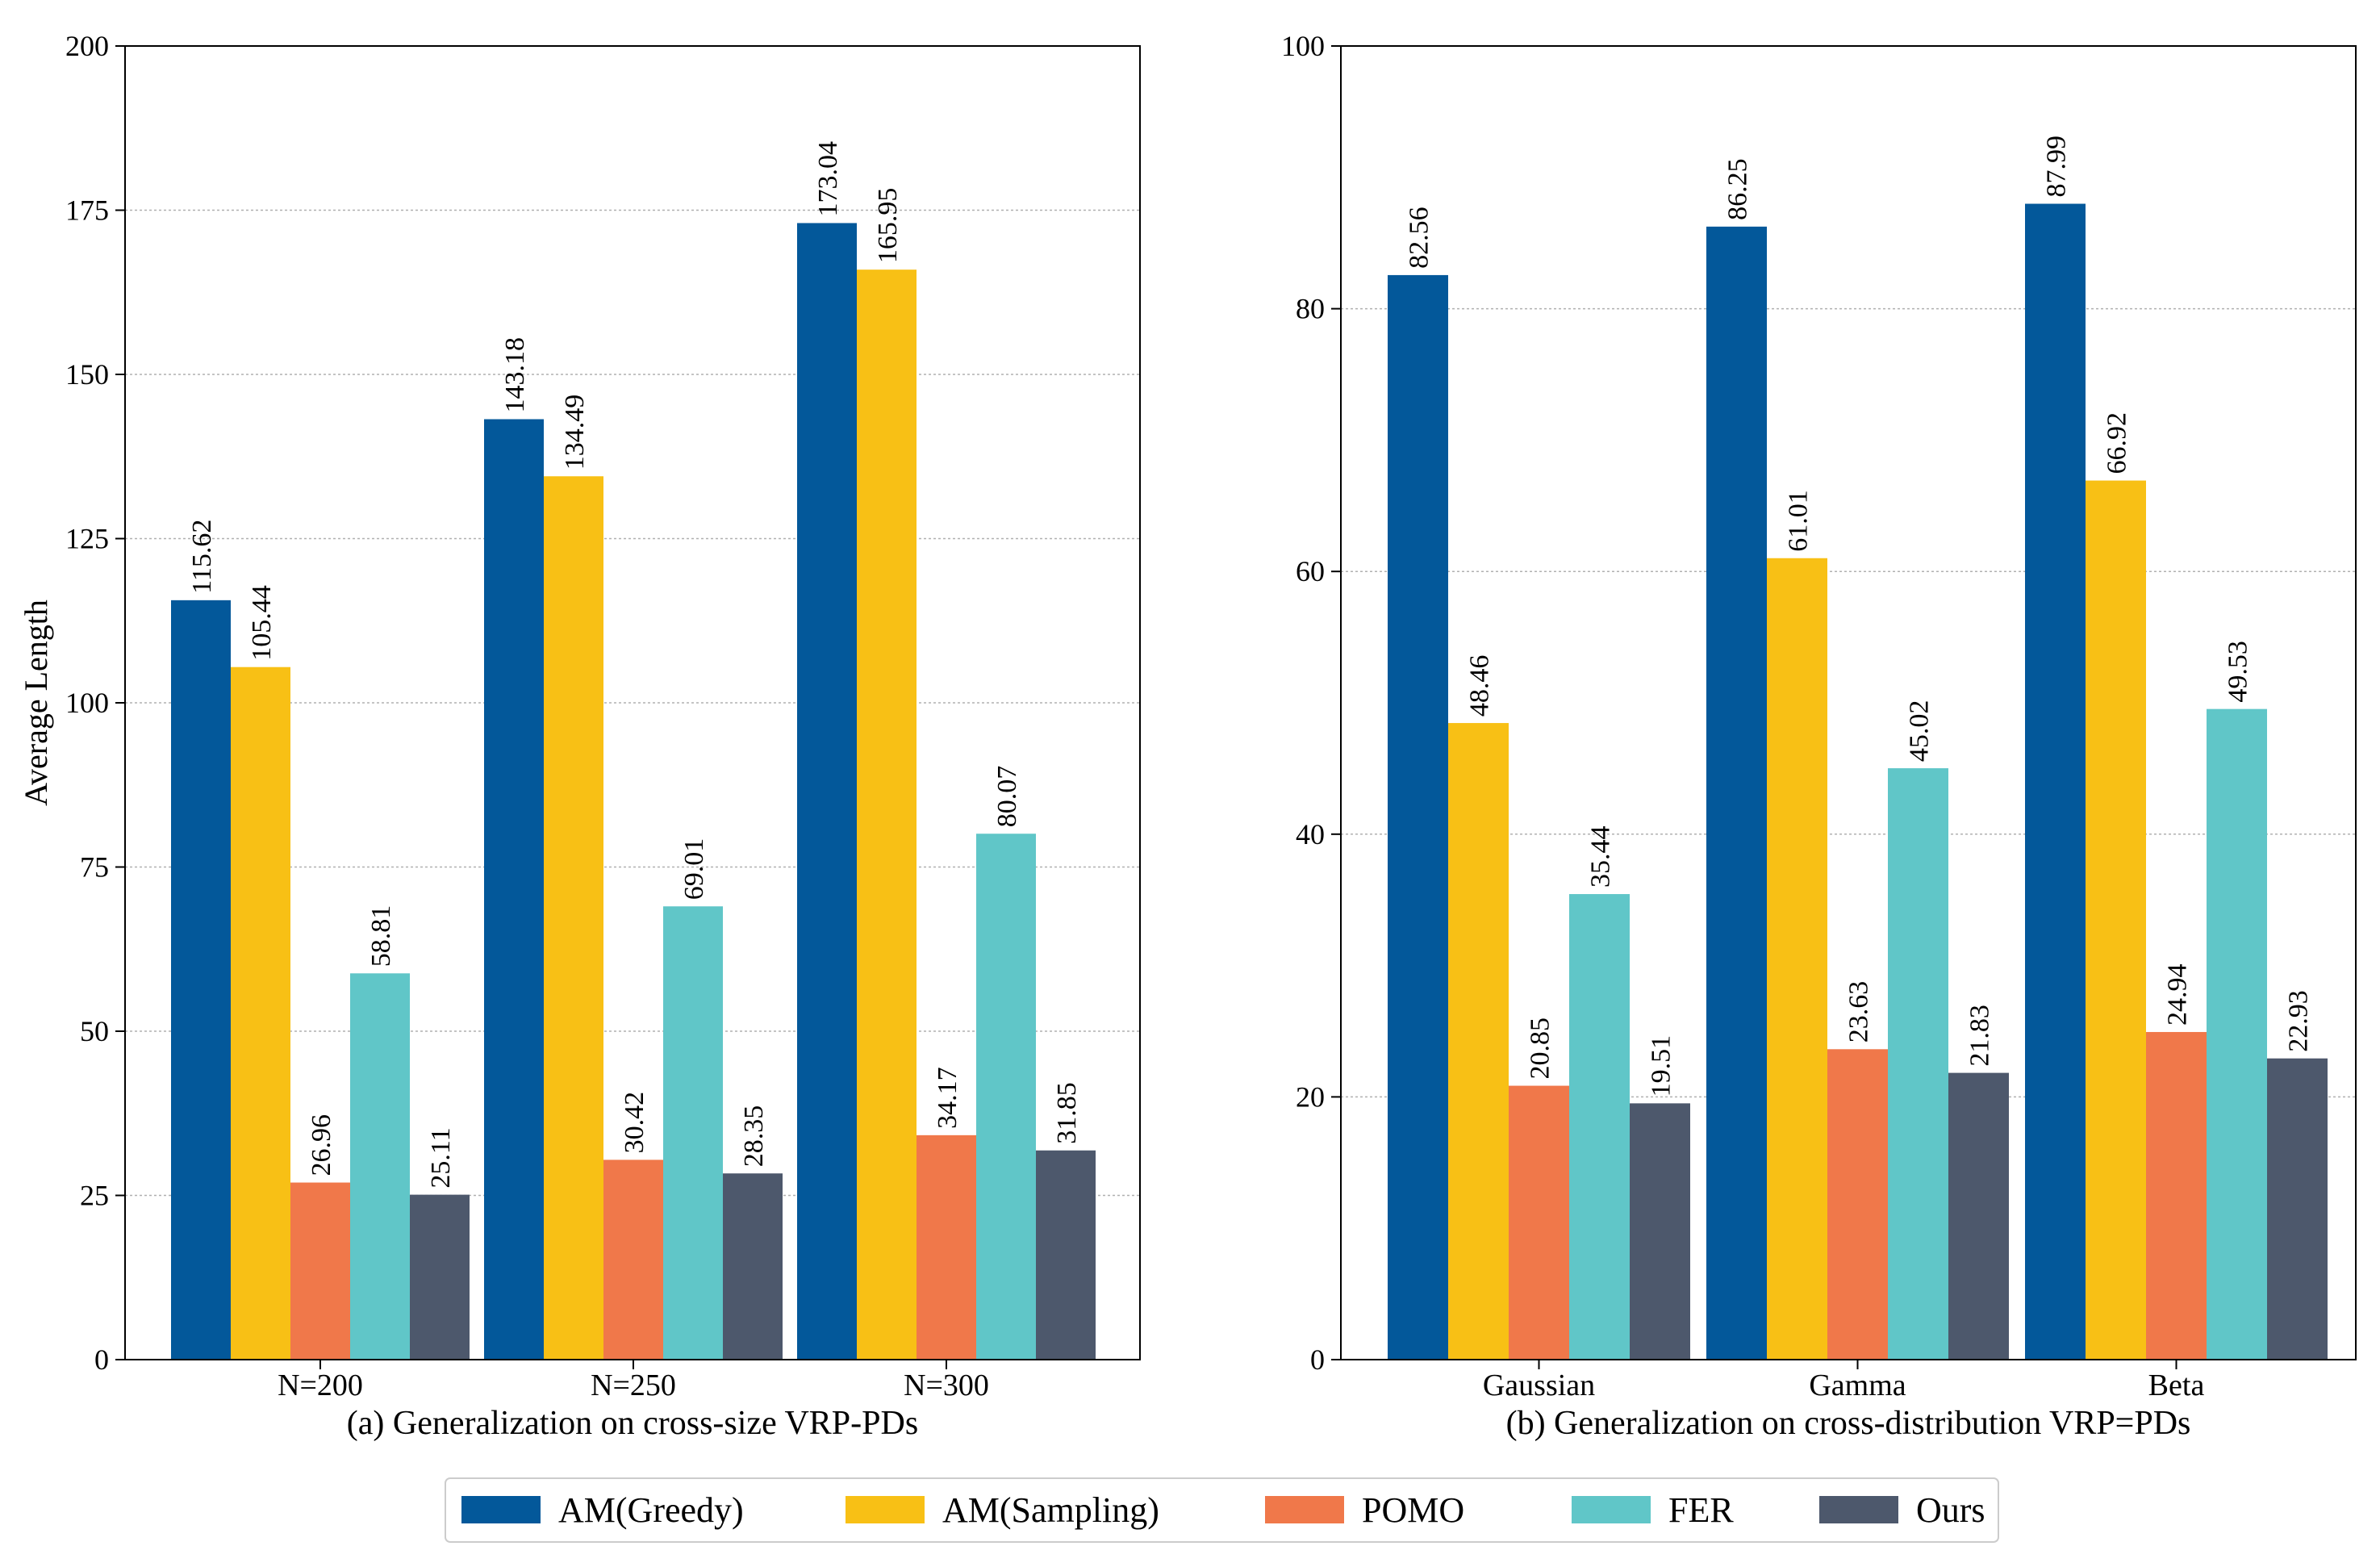 This screenshot has width=2380, height=1567. I want to click on bar-am-greedy-gamma, so click(1736, 793).